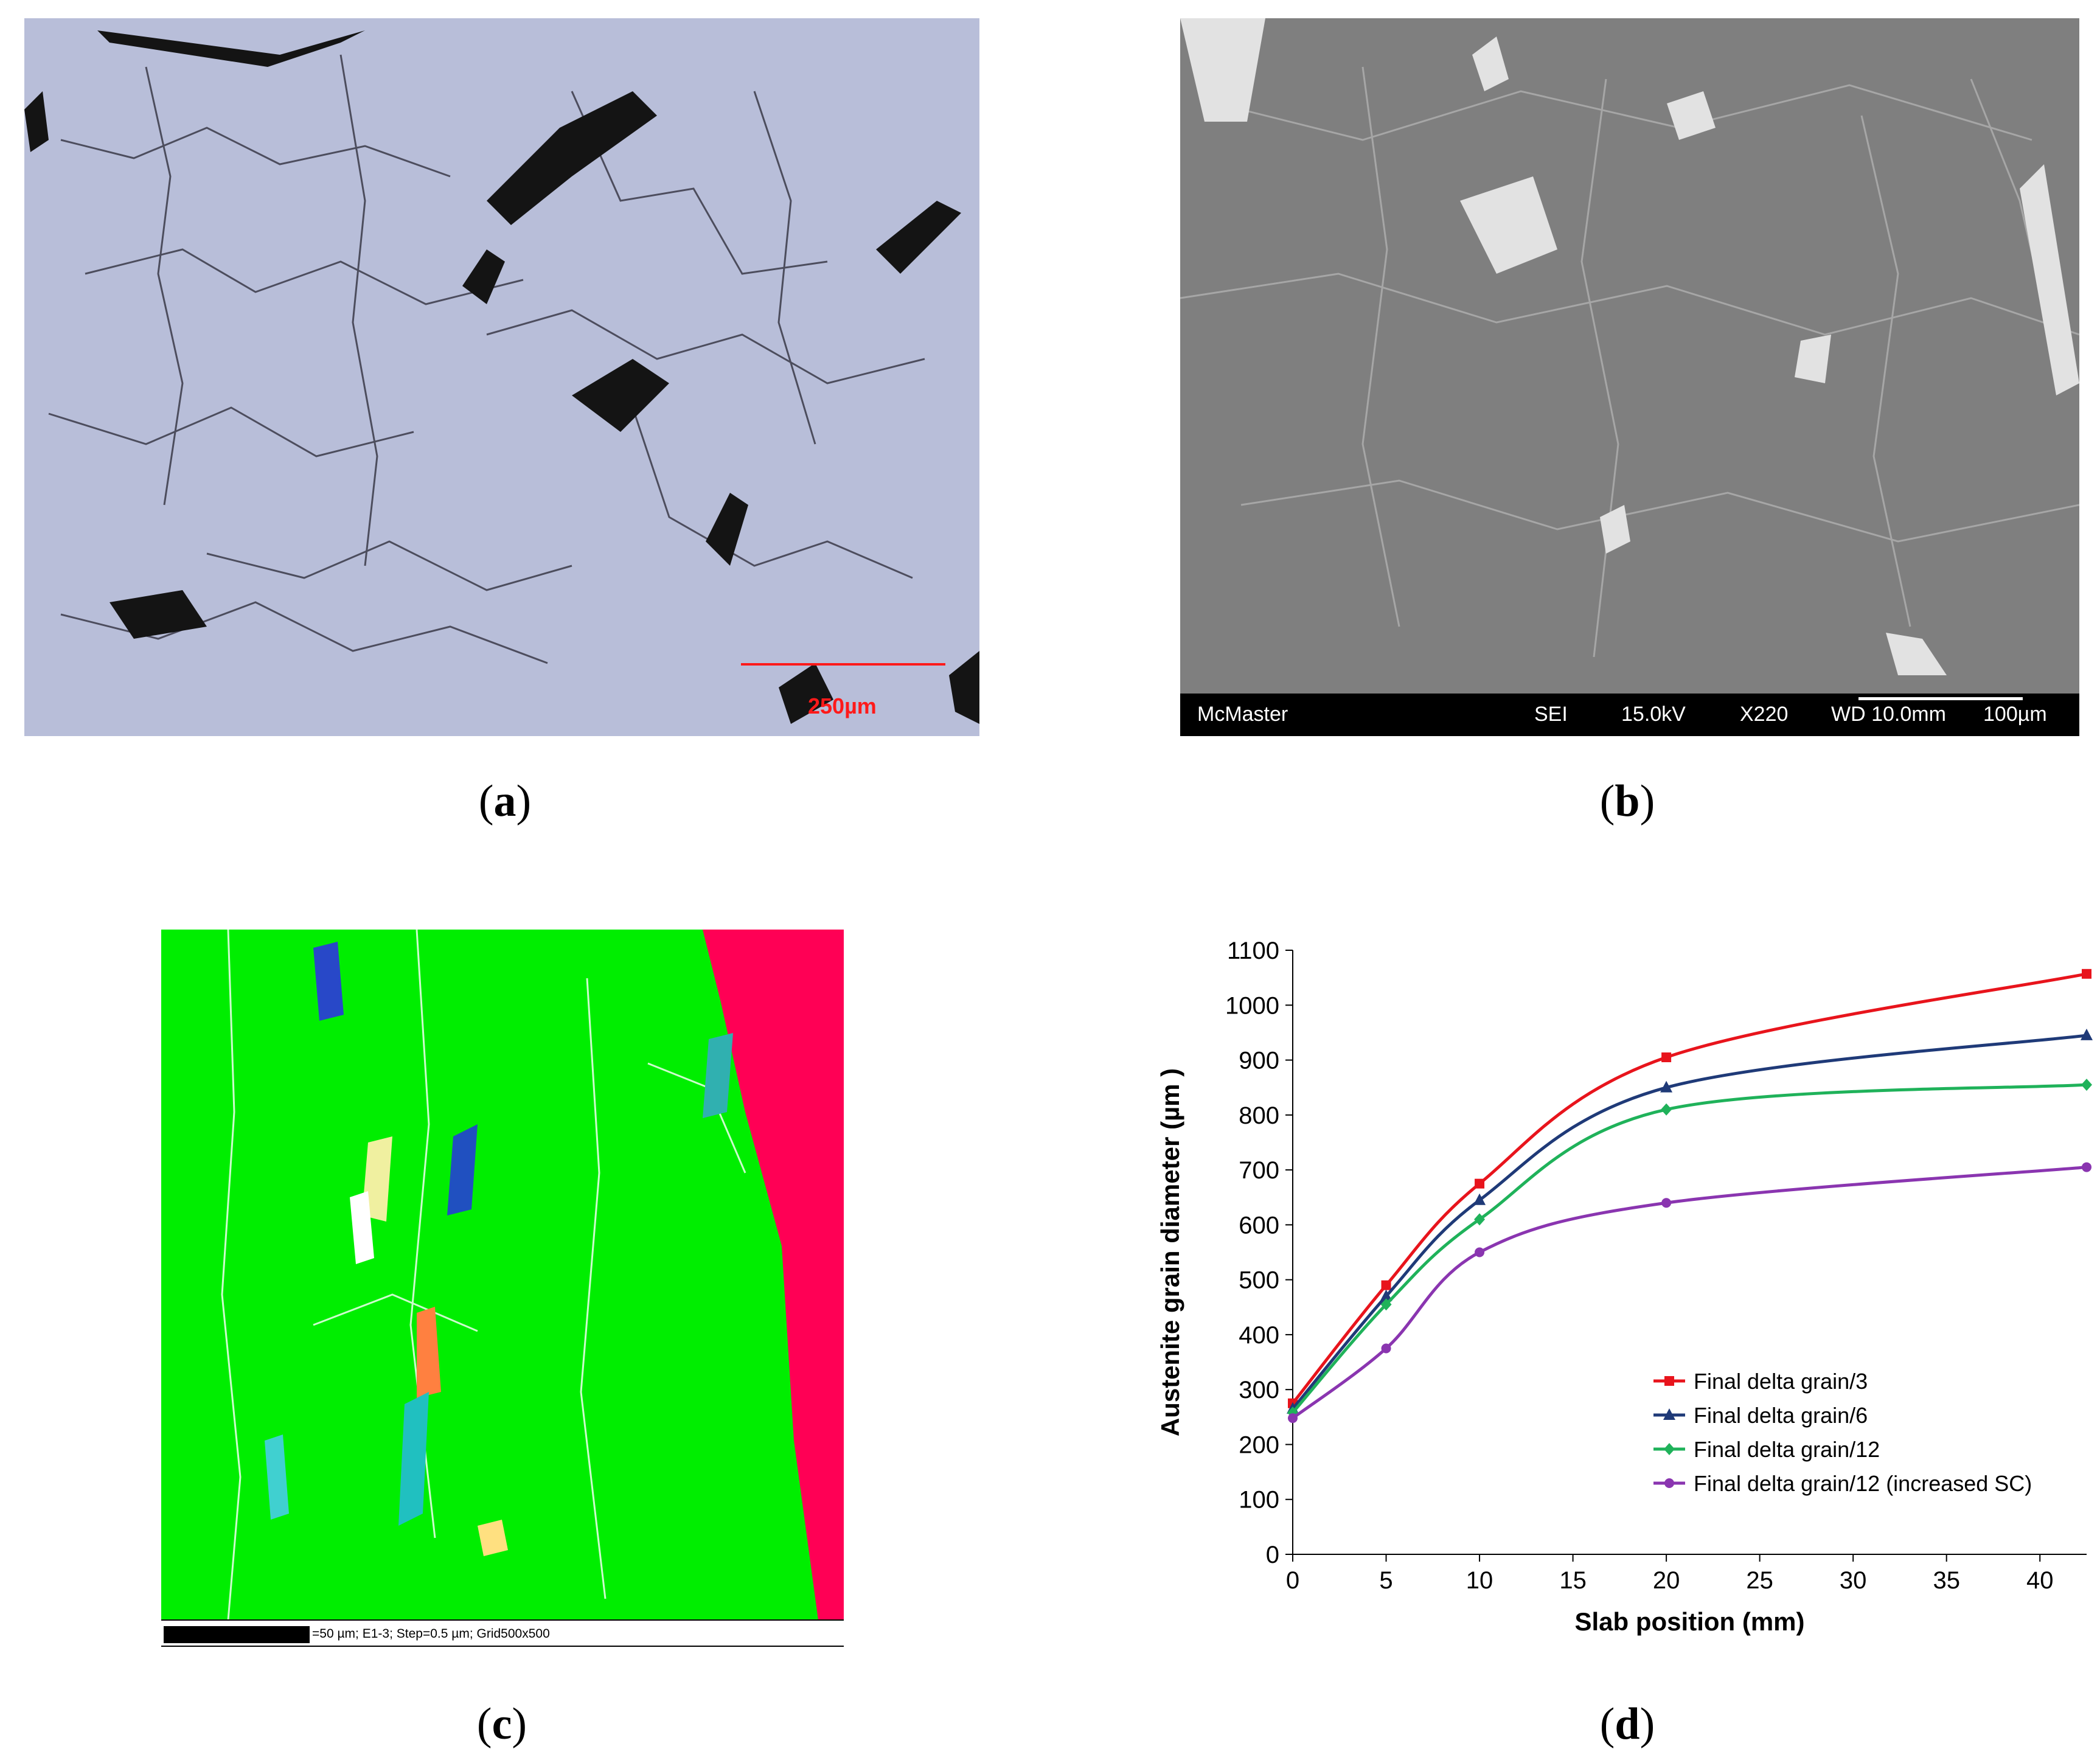  What do you see at coordinates (1272, 1555) in the screenshot?
I see `y-tick-label: 0` at bounding box center [1272, 1555].